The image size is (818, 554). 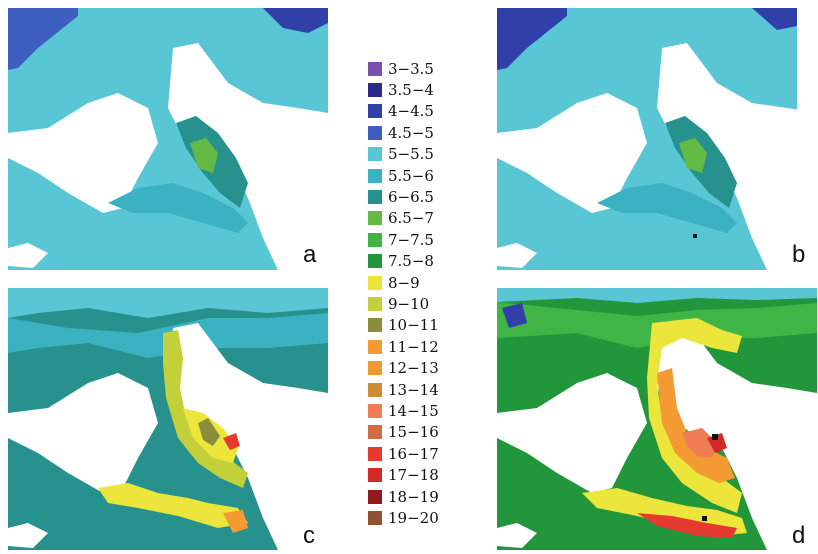 I want to click on legend-item: 6−6.5, so click(x=423, y=196).